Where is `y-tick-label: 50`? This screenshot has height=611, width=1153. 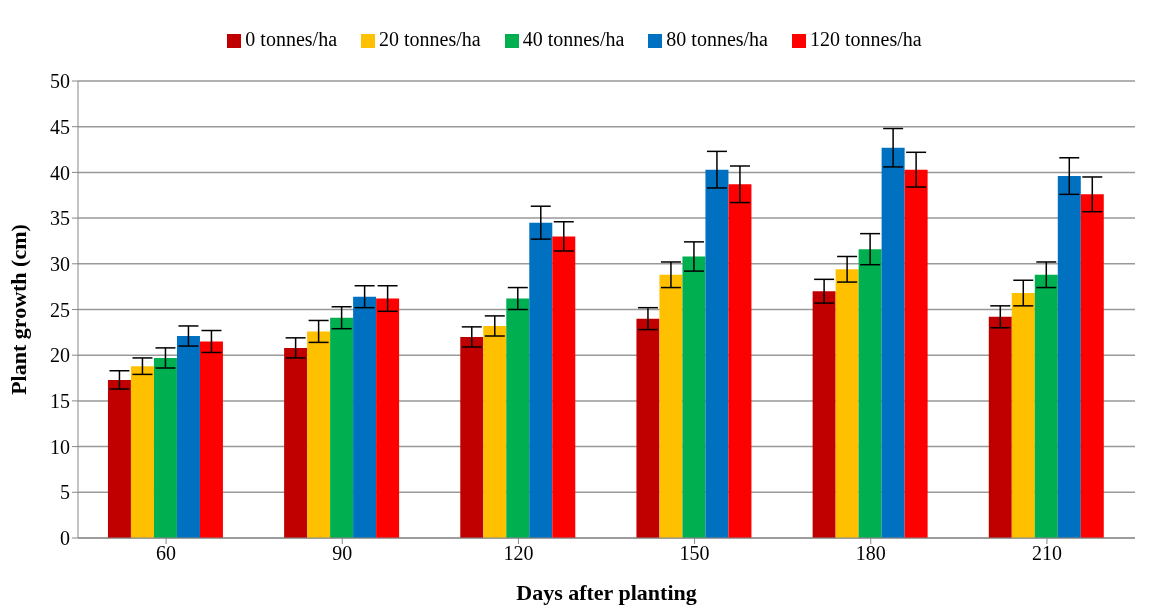
y-tick-label: 50 is located at coordinates (60, 81).